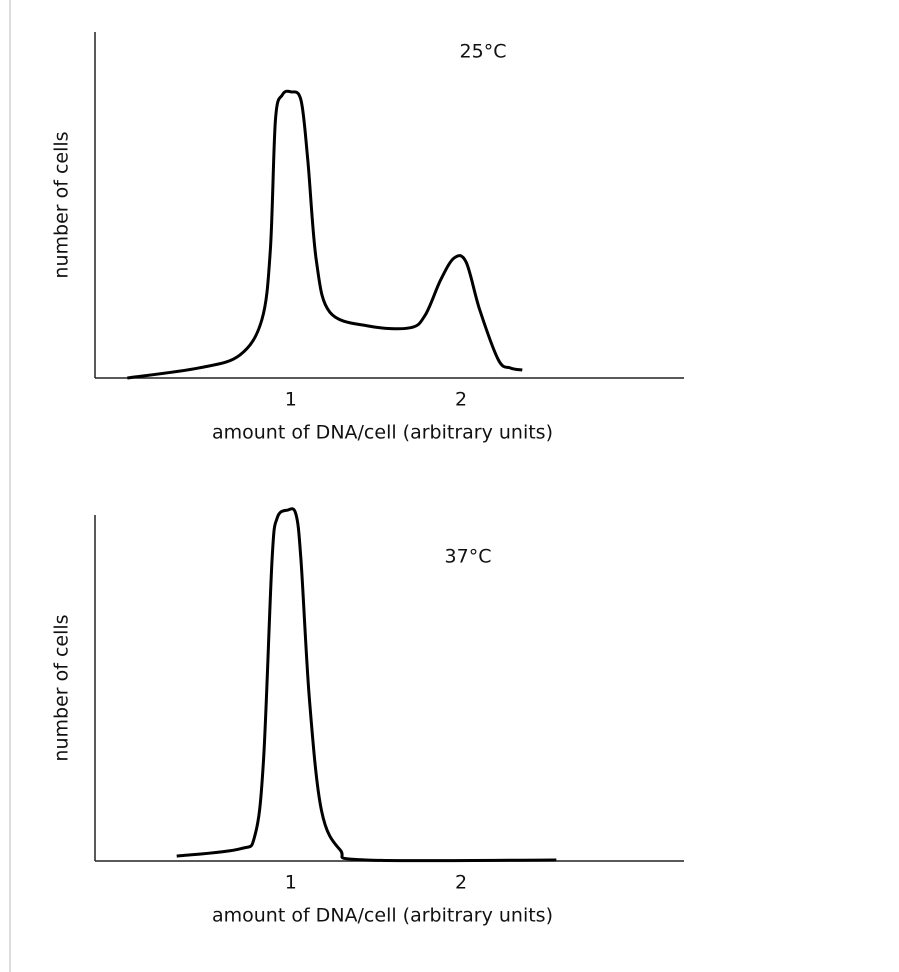 Image resolution: width=899 pixels, height=972 pixels. Describe the element at coordinates (325, 234) in the screenshot. I see `data-line` at that location.